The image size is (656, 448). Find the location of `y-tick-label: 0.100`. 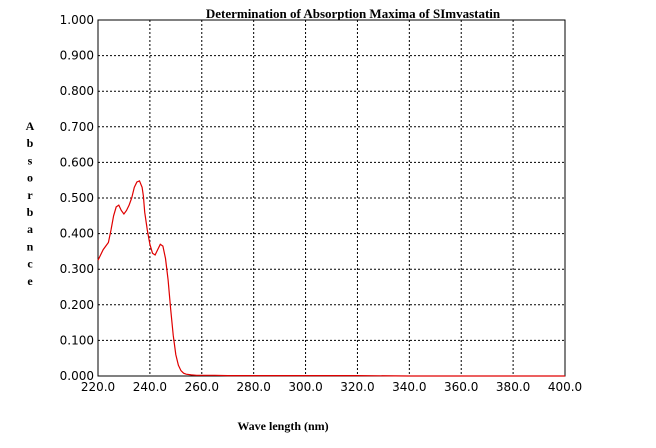

y-tick-label: 0.100 is located at coordinates (77, 340).